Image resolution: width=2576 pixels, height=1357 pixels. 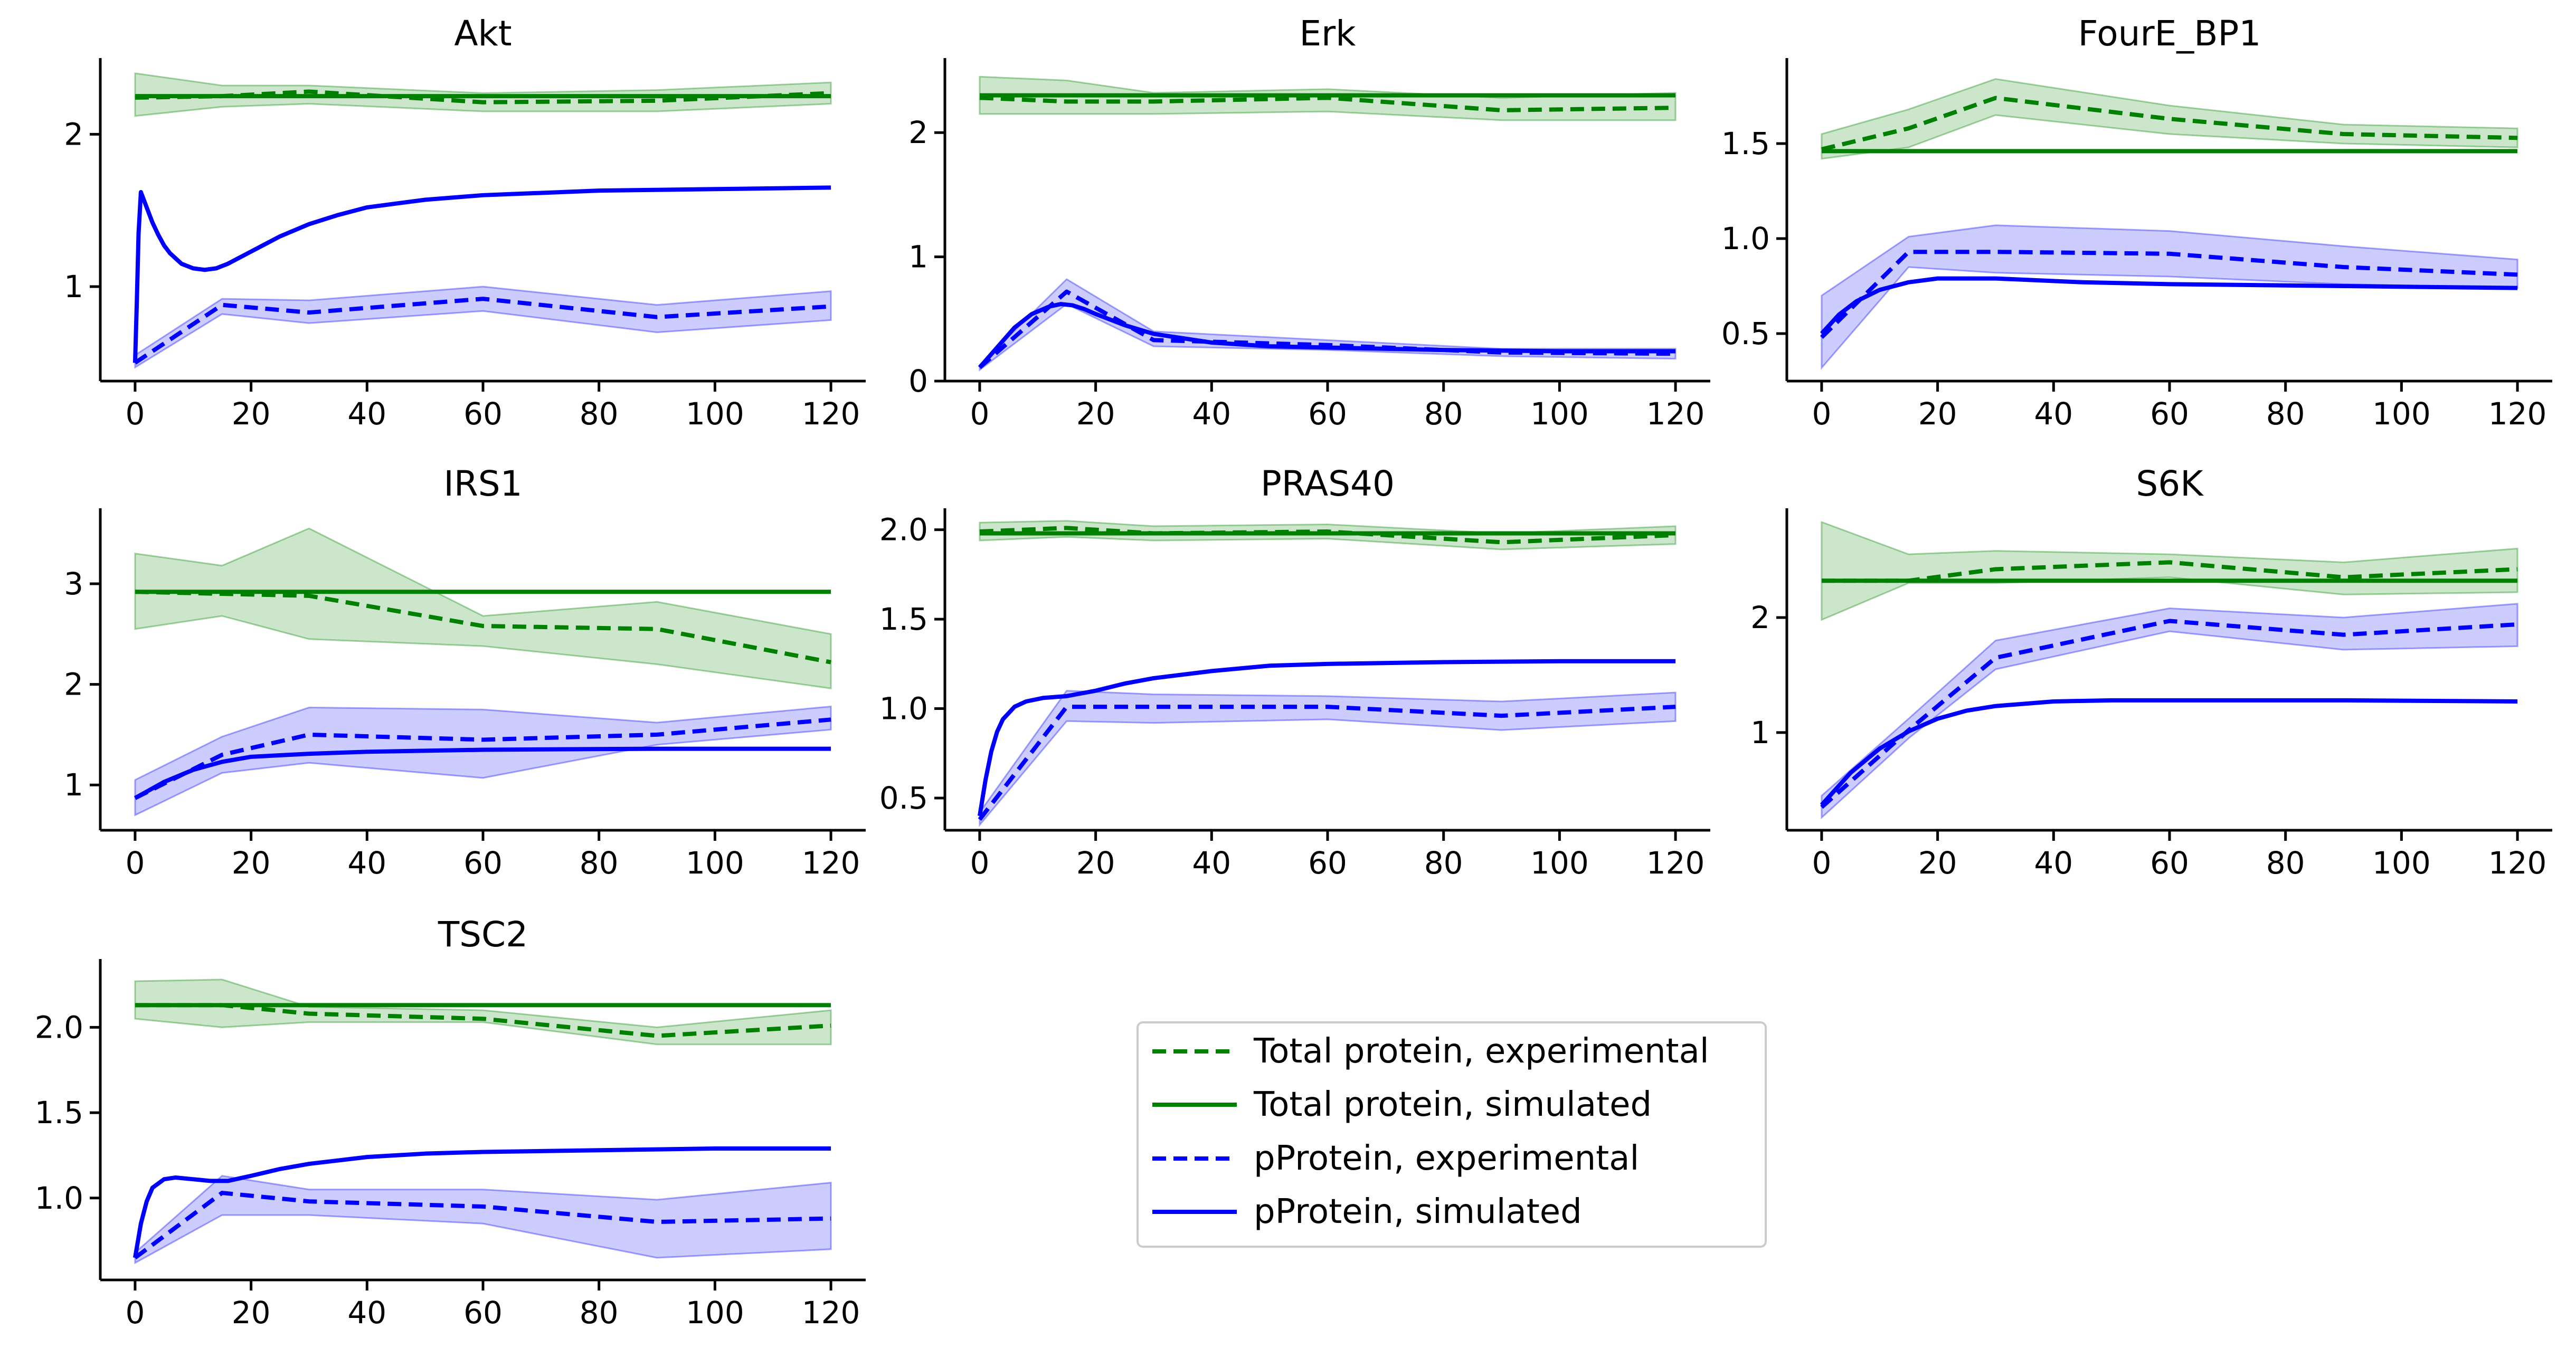 I want to click on y-tick-label: 0, so click(x=918, y=381).